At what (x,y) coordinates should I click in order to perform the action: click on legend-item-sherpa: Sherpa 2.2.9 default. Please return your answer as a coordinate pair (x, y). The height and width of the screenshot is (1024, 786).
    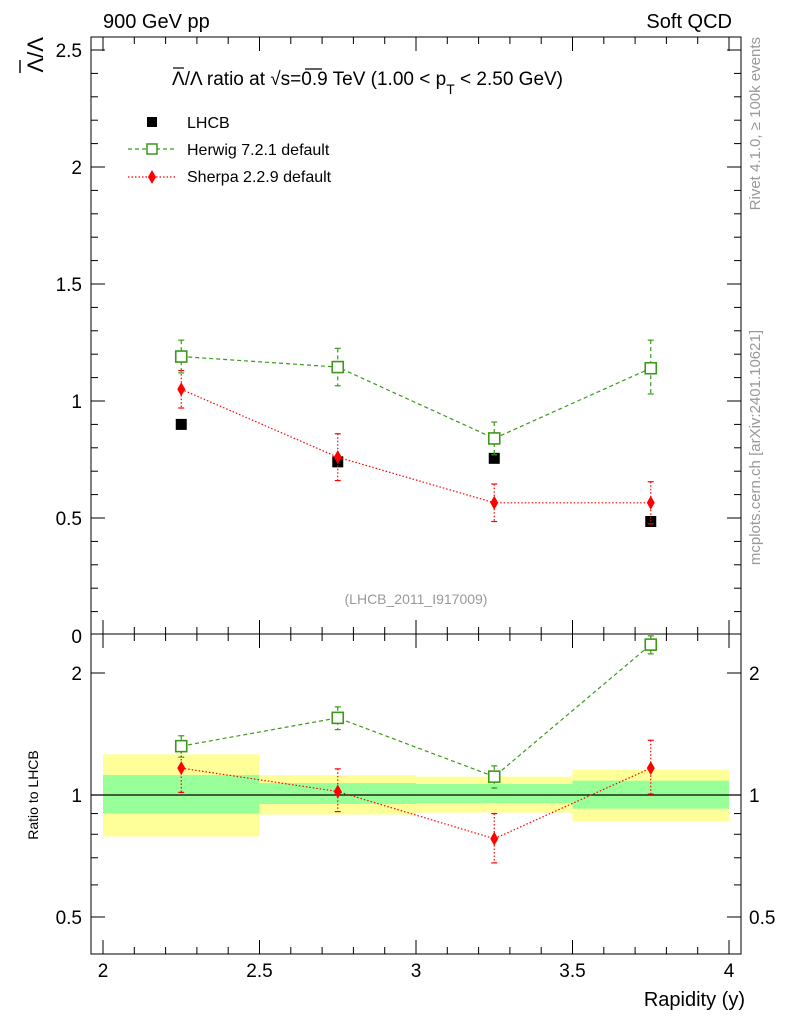
    Looking at the image, I should click on (230, 177).